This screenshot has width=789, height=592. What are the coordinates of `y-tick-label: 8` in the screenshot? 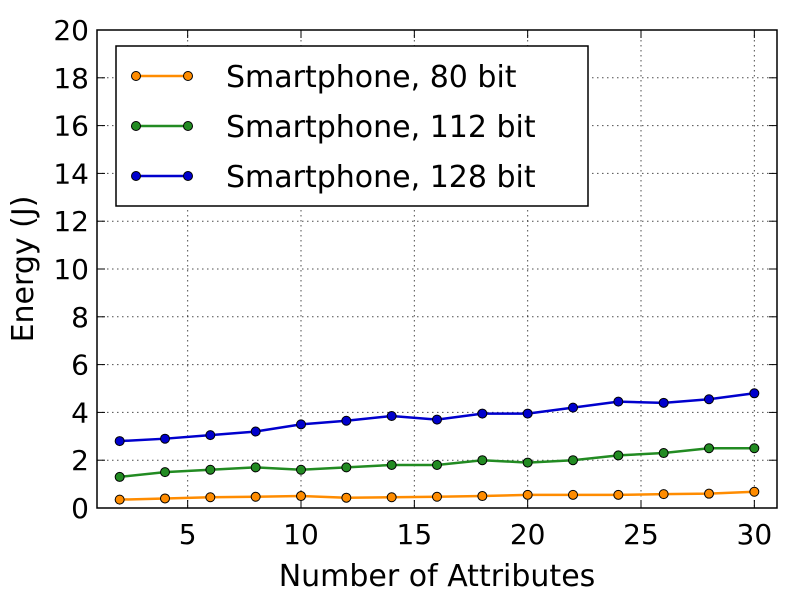 It's located at (80, 317).